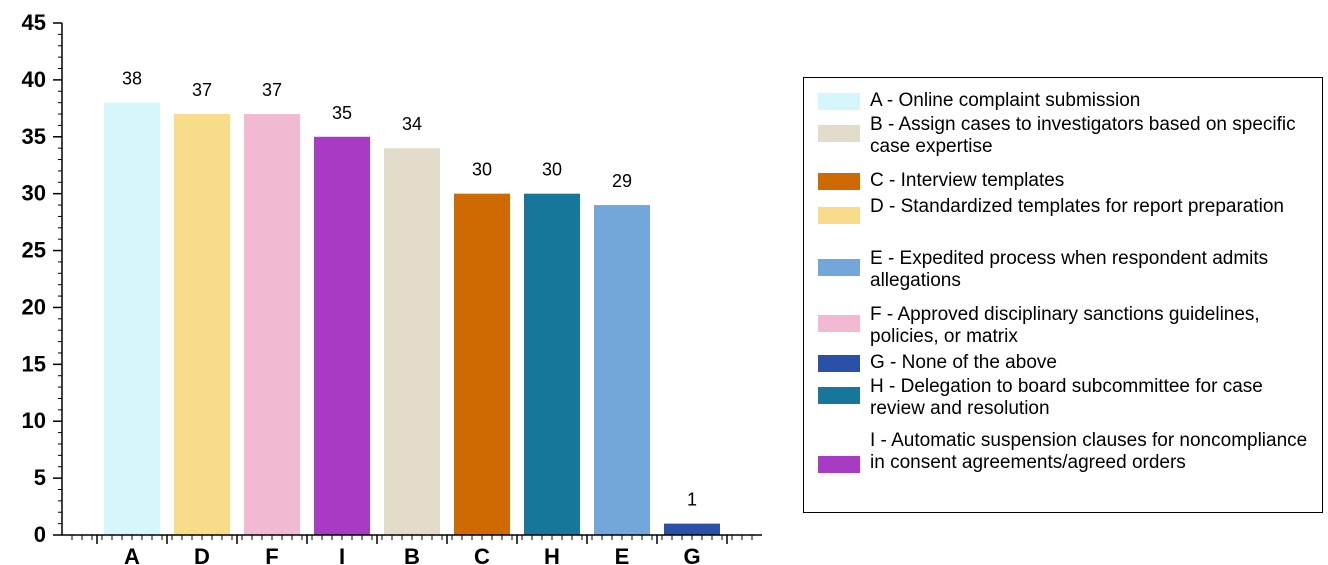 The width and height of the screenshot is (1328, 565). Describe the element at coordinates (34, 420) in the screenshot. I see `y-tick-label: 10` at that location.